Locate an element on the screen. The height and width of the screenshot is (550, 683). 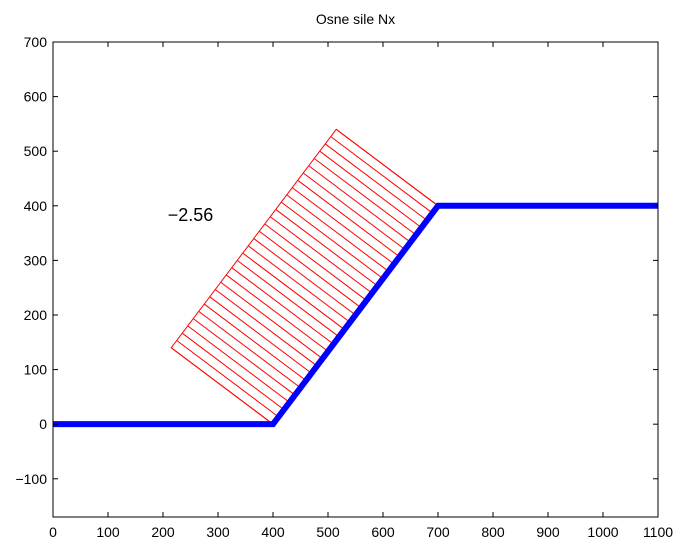
x-tick-label: 200 is located at coordinates (163, 532).